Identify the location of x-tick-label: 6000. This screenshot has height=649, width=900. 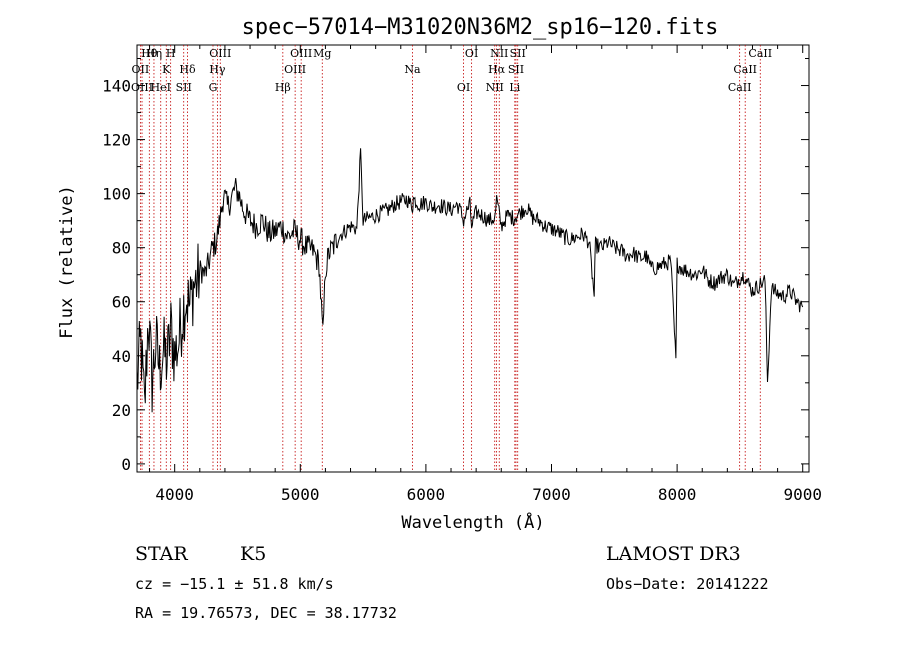
(426, 494).